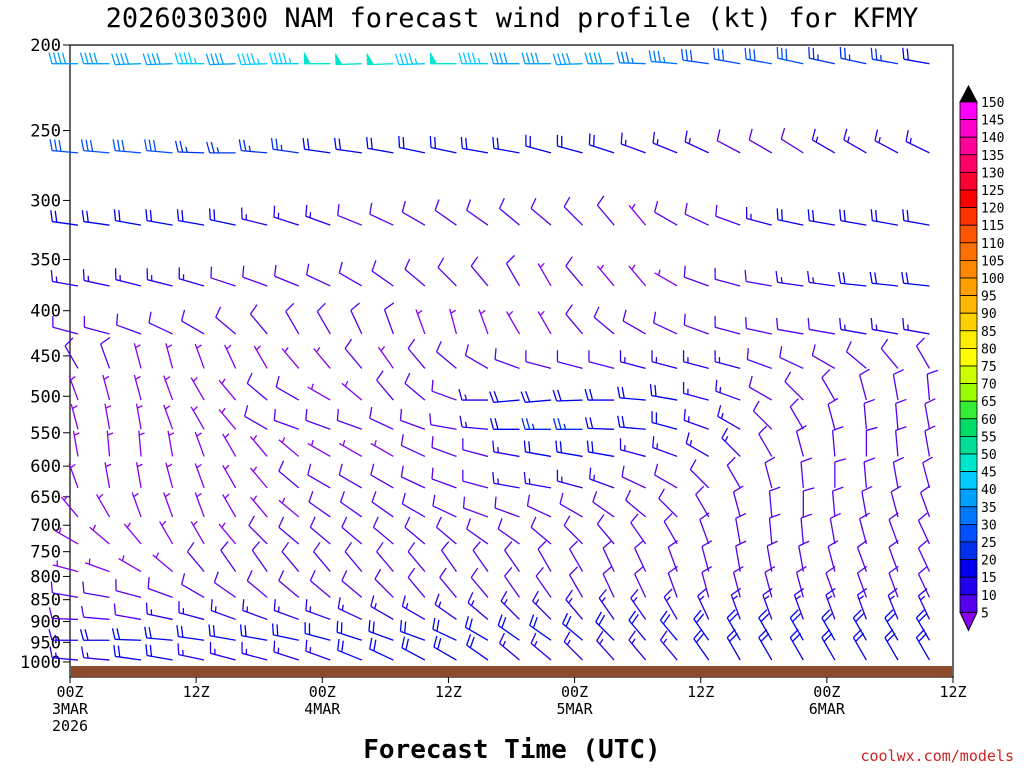 Image resolution: width=1024 pixels, height=768 pixels. What do you see at coordinates (992, 209) in the screenshot?
I see `colorbar-tick-label: 120` at bounding box center [992, 209].